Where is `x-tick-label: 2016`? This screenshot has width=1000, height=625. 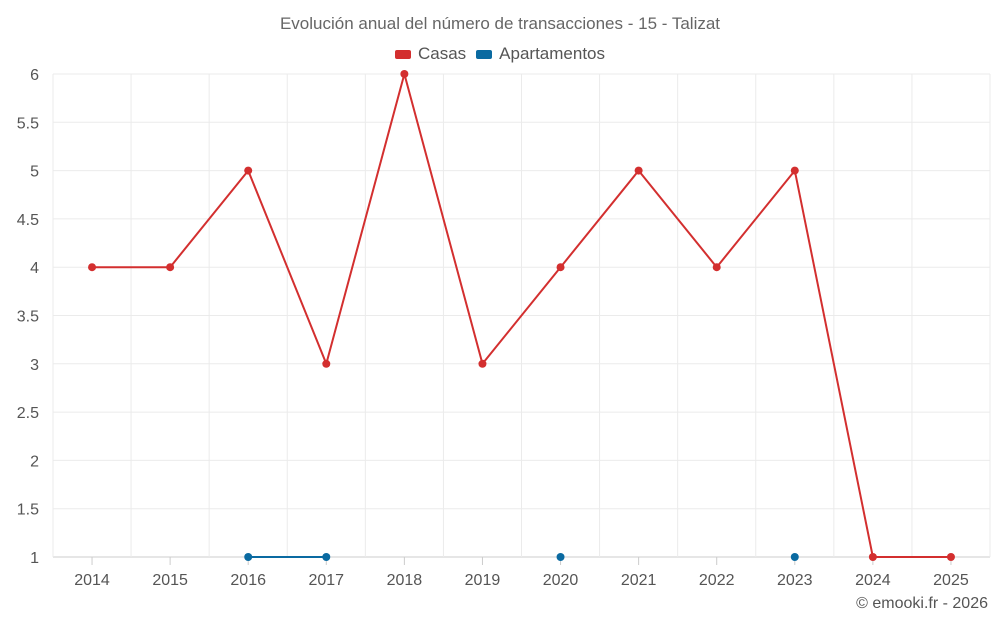
x-tick-label: 2016 is located at coordinates (248, 580).